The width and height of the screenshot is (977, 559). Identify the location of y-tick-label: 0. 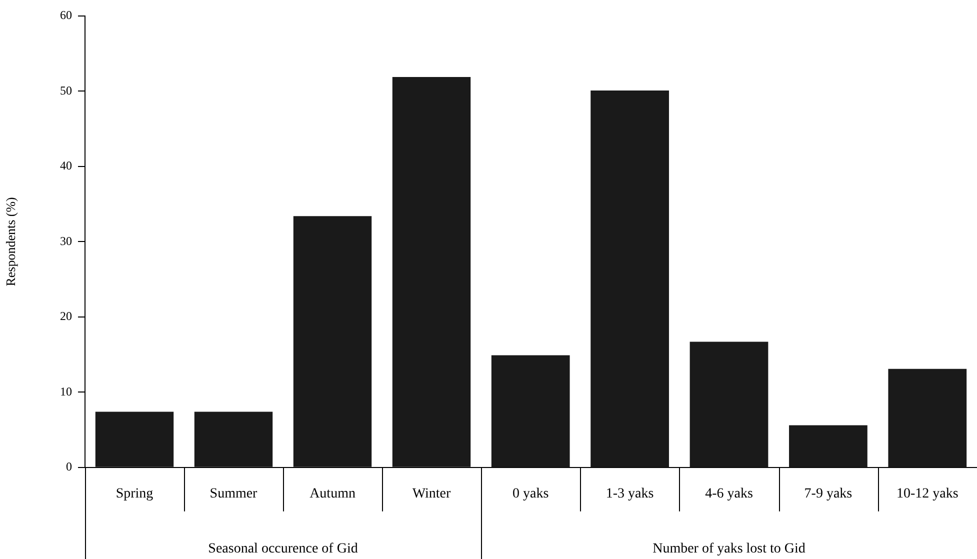
(69, 467).